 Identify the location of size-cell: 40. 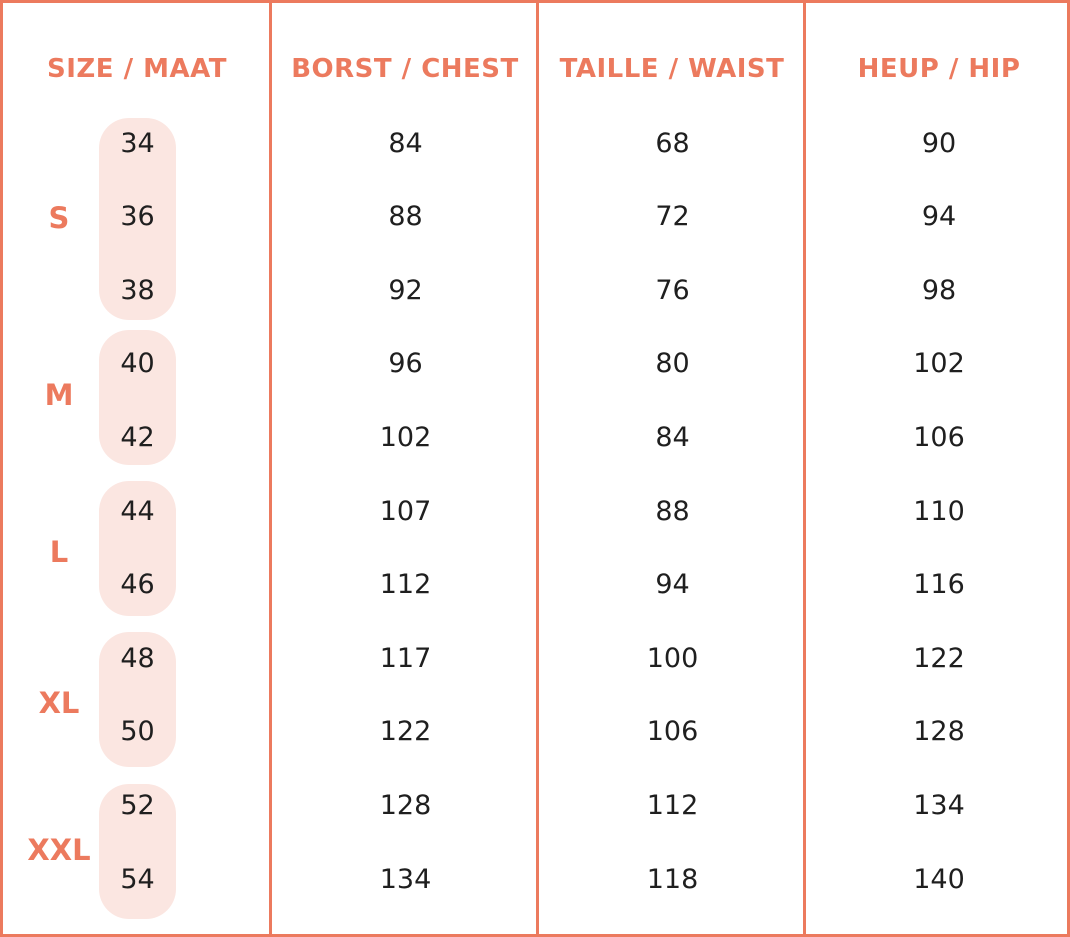
(137, 363).